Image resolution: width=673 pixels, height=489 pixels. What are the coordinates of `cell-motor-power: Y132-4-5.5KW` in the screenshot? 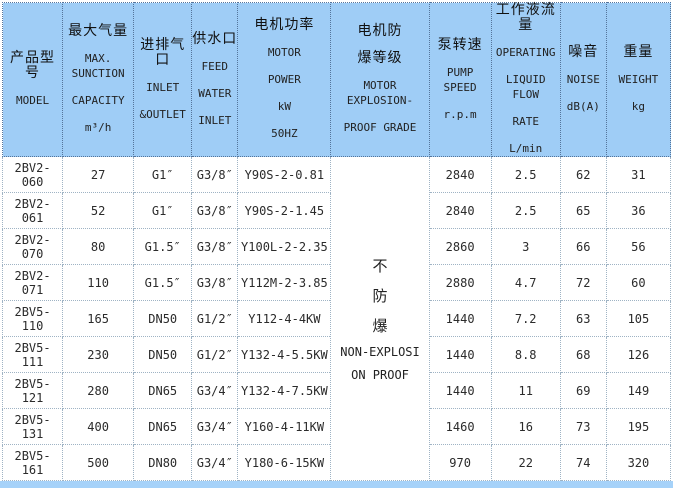 It's located at (284, 354).